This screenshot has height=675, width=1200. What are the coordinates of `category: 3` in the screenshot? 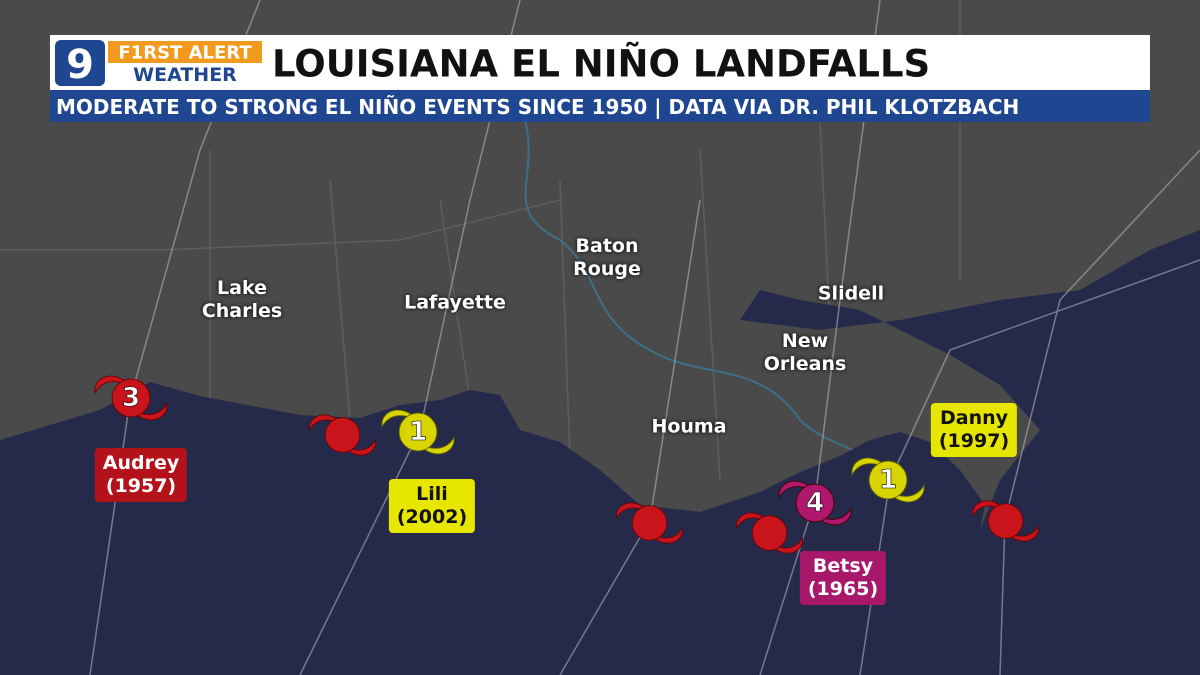 It's located at (131, 398).